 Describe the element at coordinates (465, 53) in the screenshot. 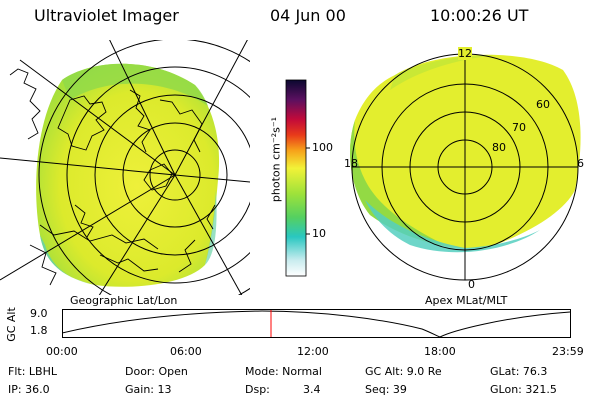

I see `mlt-label-12: 12` at that location.